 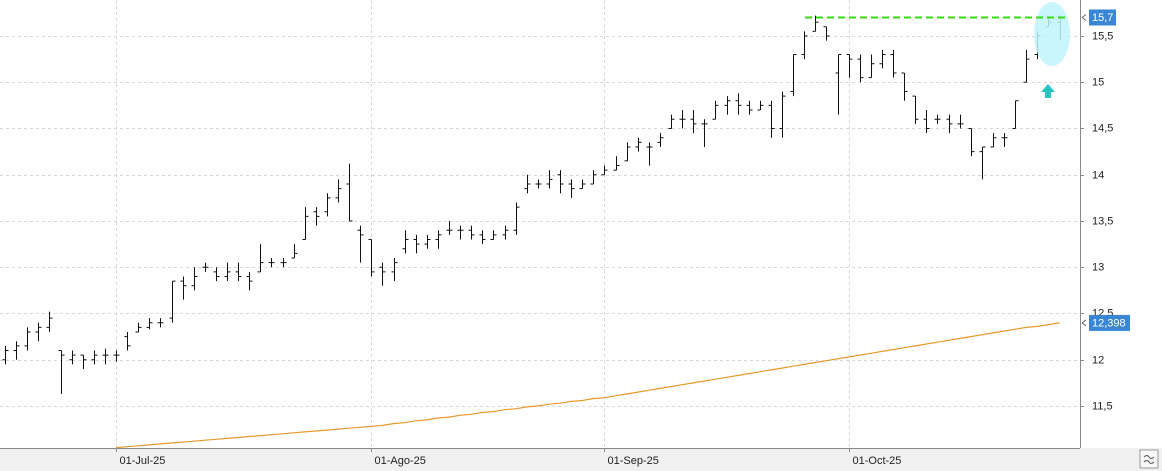 What do you see at coordinates (1098, 175) in the screenshot?
I see `y-tick-label: 14` at bounding box center [1098, 175].